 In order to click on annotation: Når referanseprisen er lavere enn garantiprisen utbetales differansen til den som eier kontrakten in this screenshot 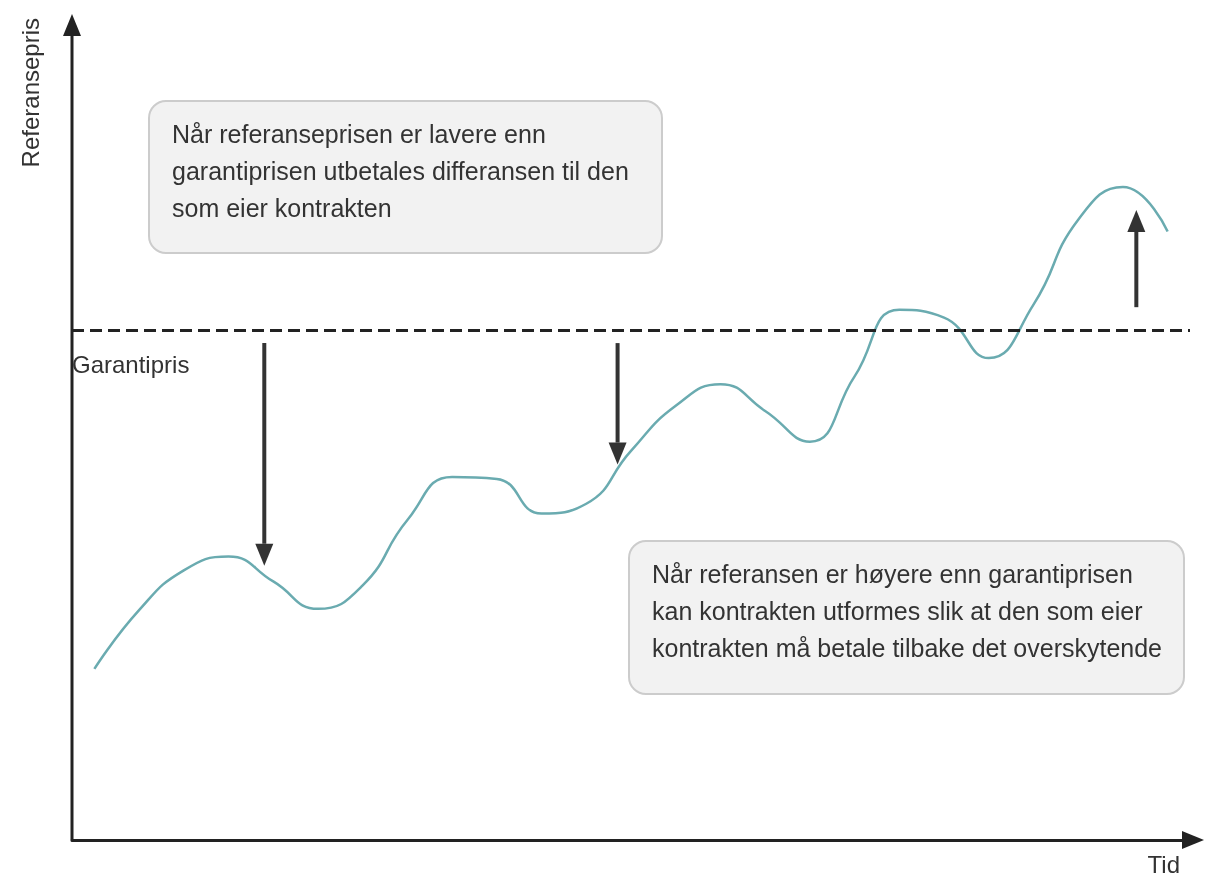, I will do `click(401, 171)`.